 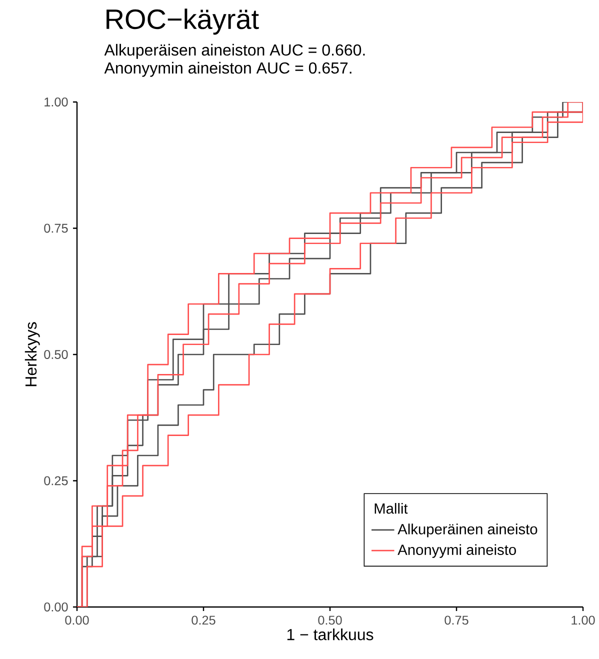 I want to click on x-tick-label: 0.00, so click(x=77, y=620).